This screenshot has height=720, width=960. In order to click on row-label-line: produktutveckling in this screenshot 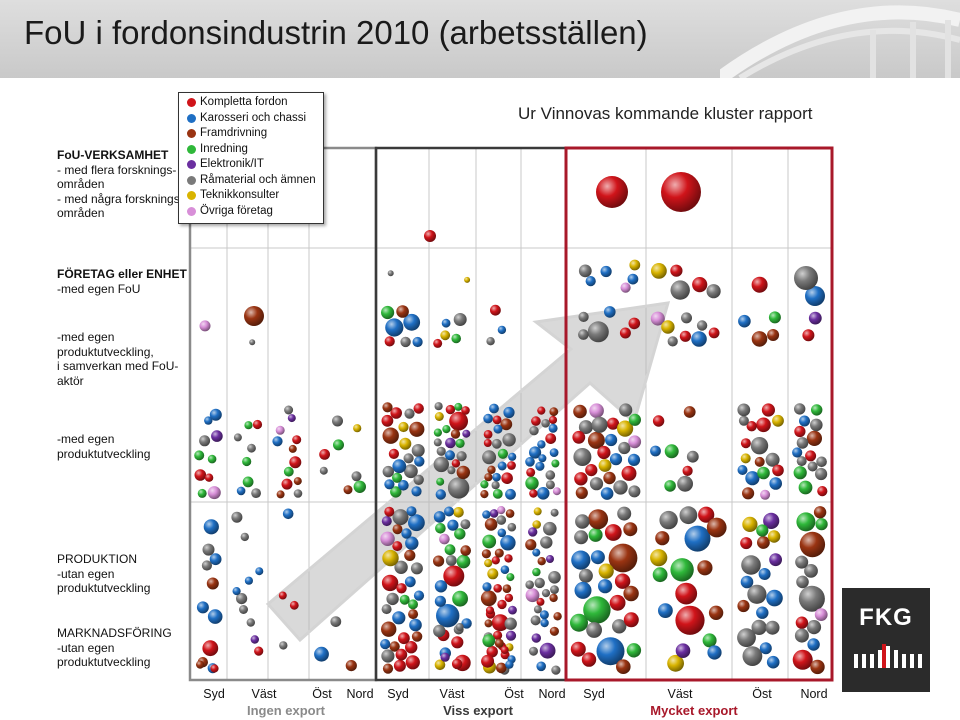, I will do `click(104, 453)`.